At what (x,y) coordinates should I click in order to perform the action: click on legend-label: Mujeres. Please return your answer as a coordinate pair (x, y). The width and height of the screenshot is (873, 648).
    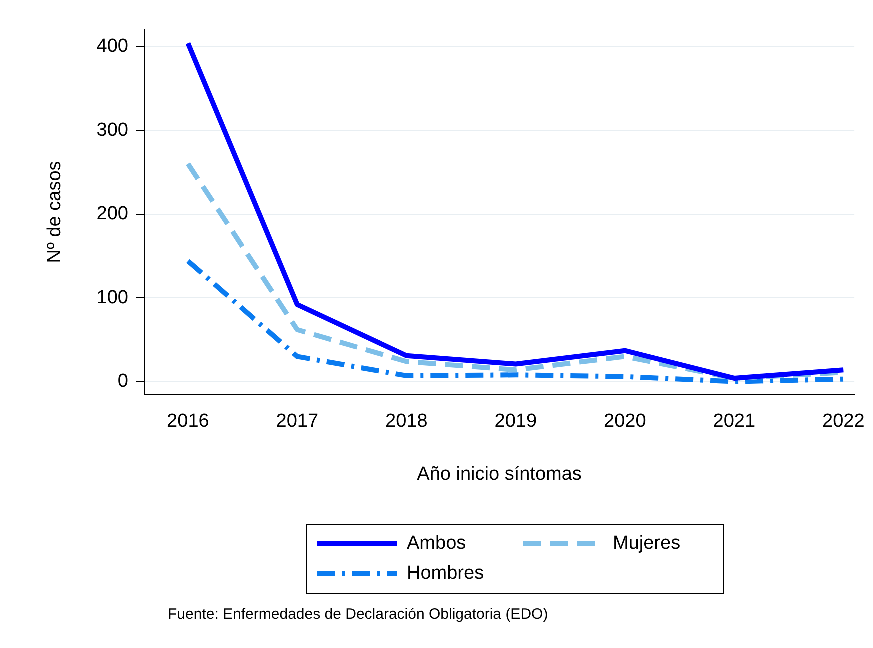
    Looking at the image, I should click on (647, 544).